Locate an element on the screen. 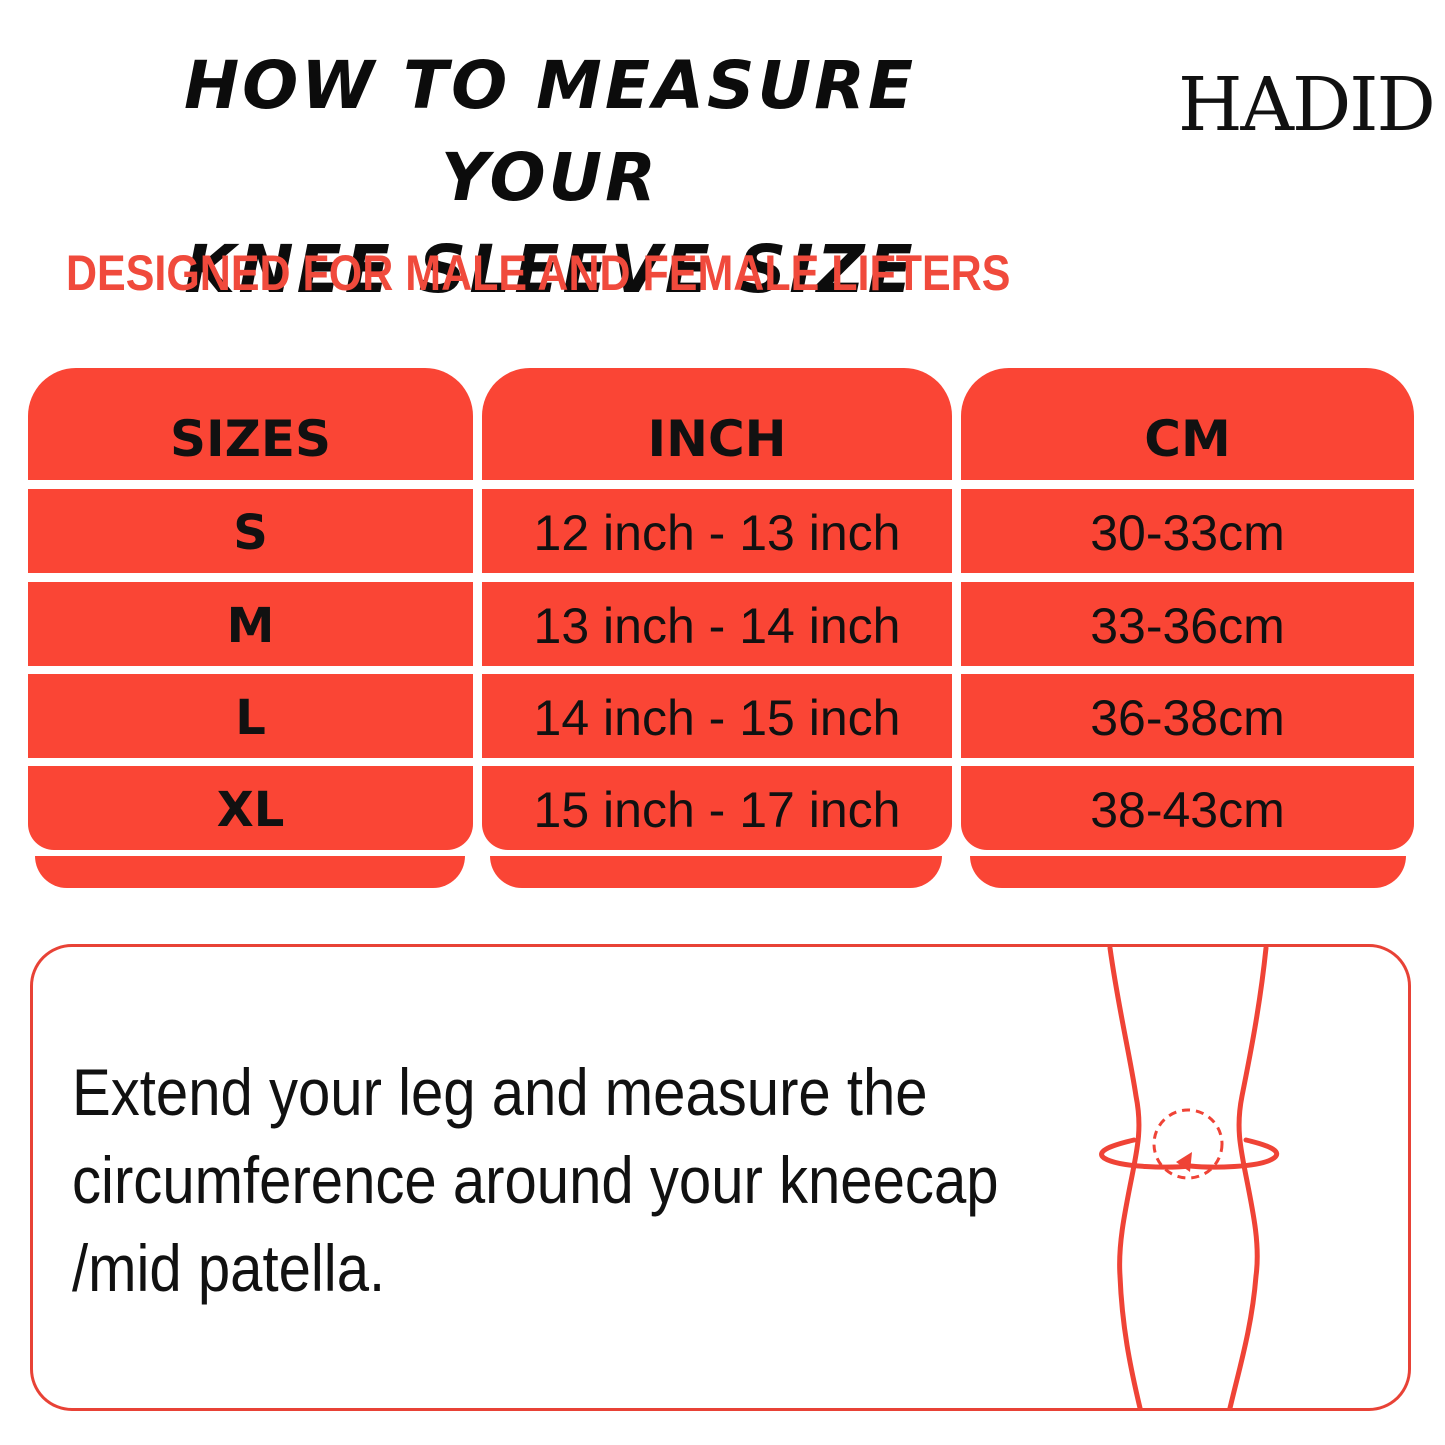 The width and height of the screenshot is (1445, 1445). table-row: 14 inch - 15 inch is located at coordinates (717, 716).